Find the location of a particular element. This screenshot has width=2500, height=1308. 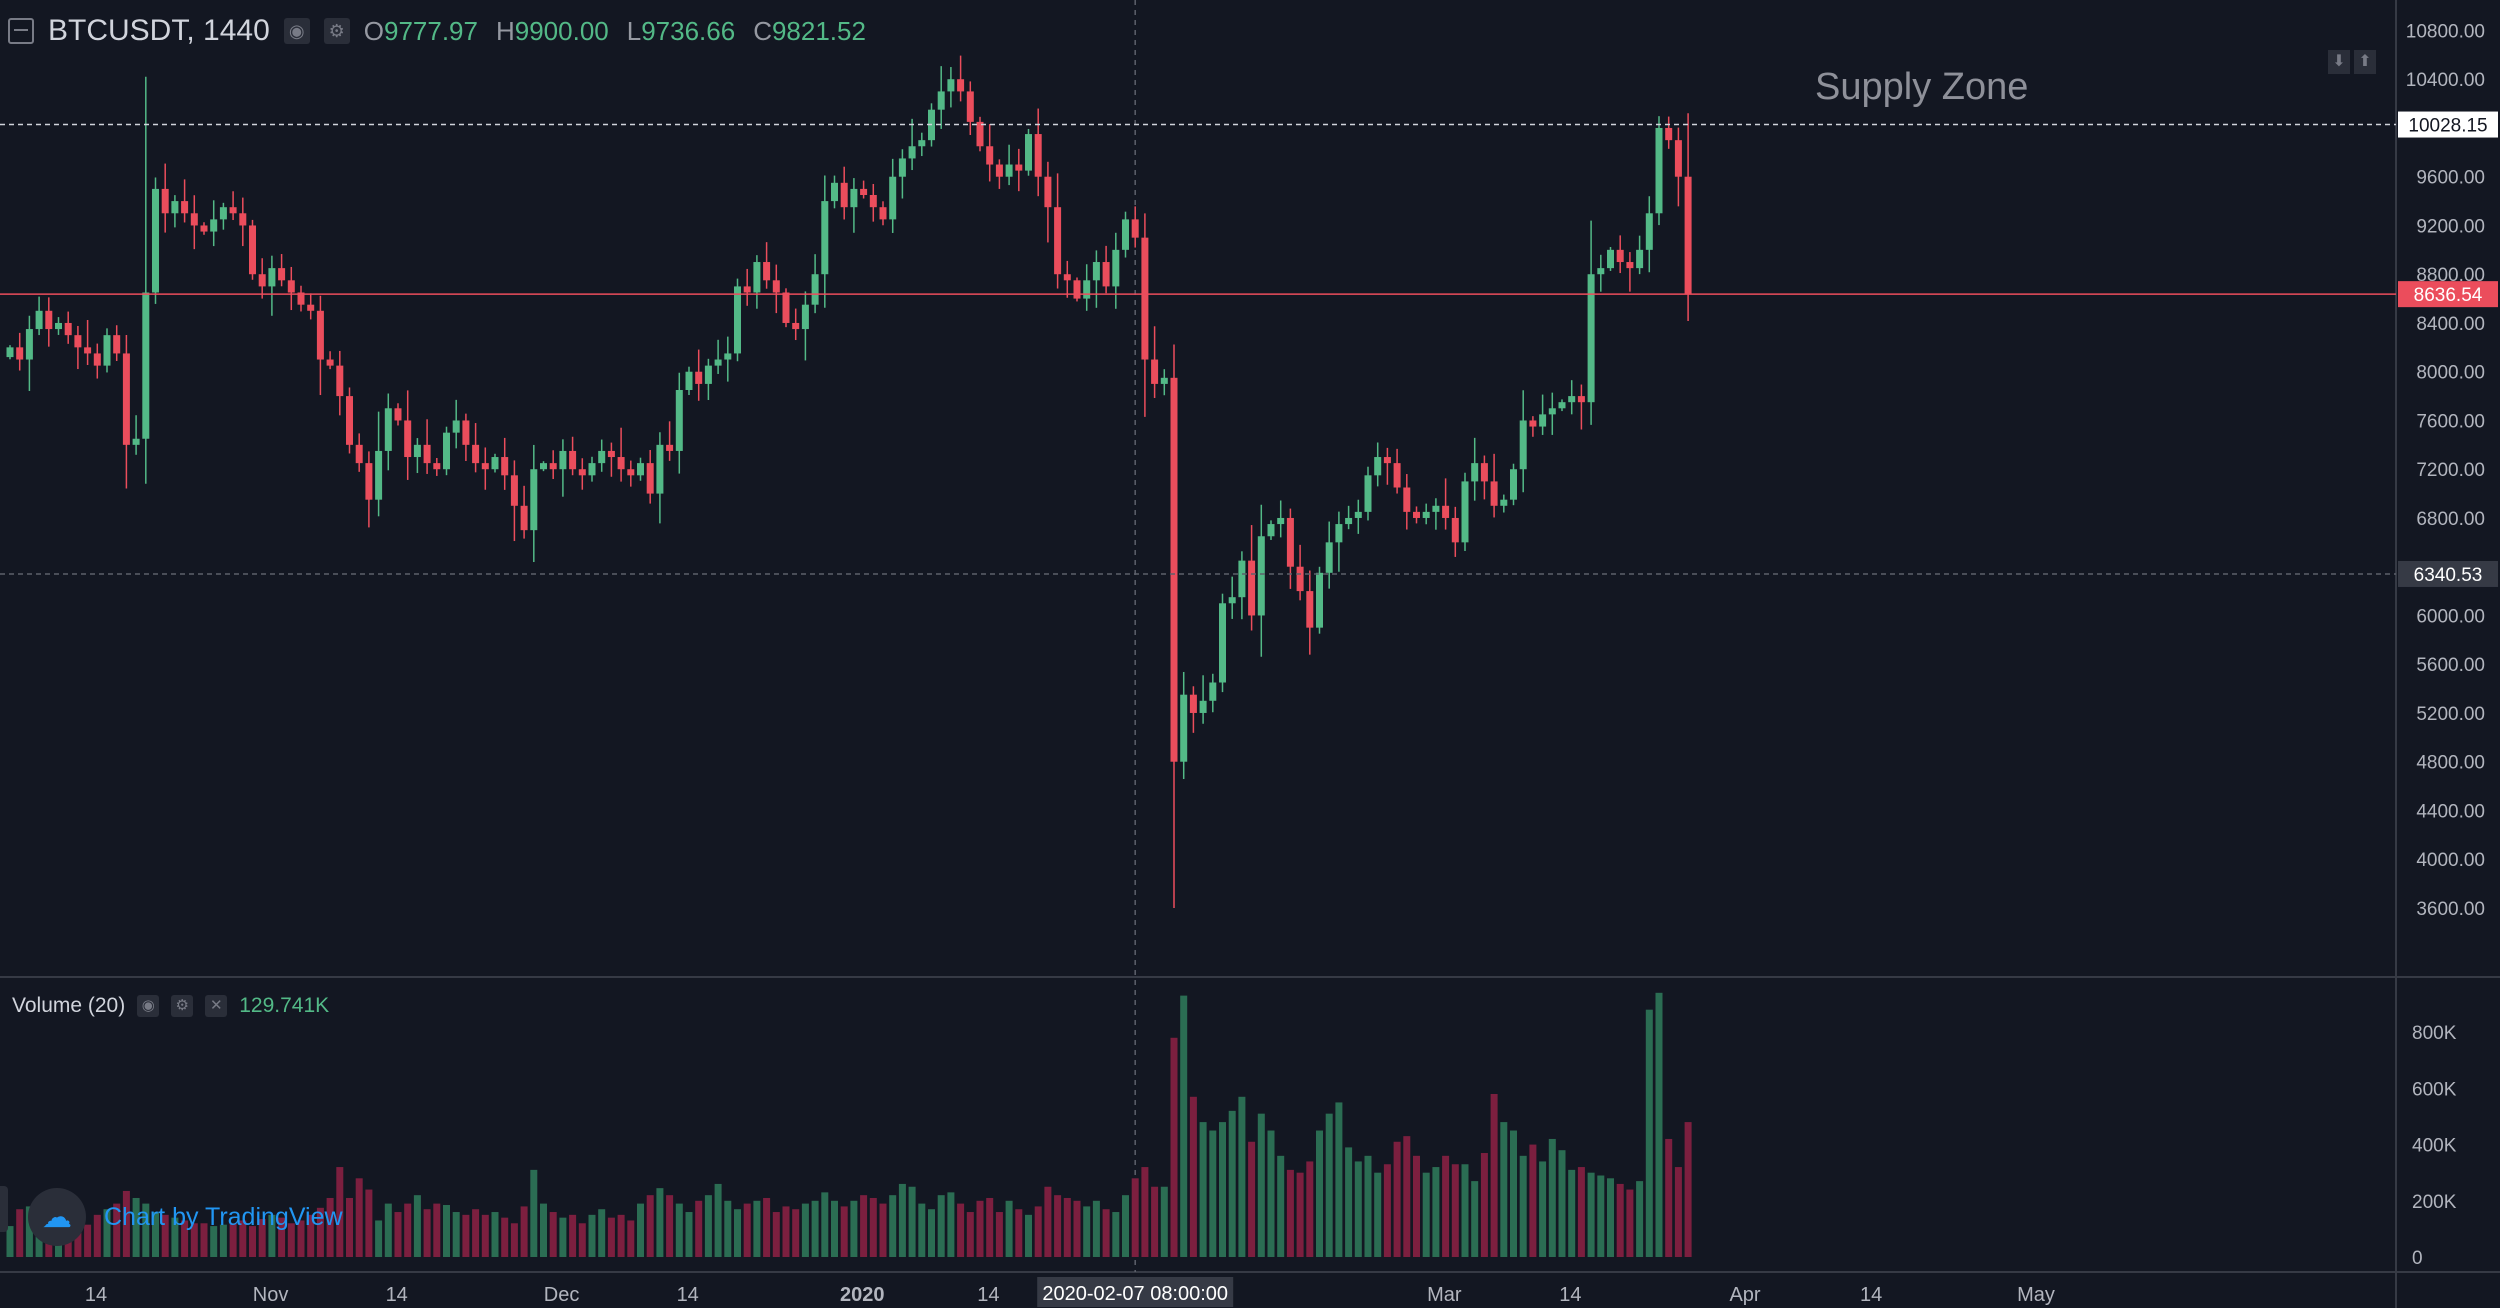

arrow-up-icon: ⬆ is located at coordinates (2365, 62).